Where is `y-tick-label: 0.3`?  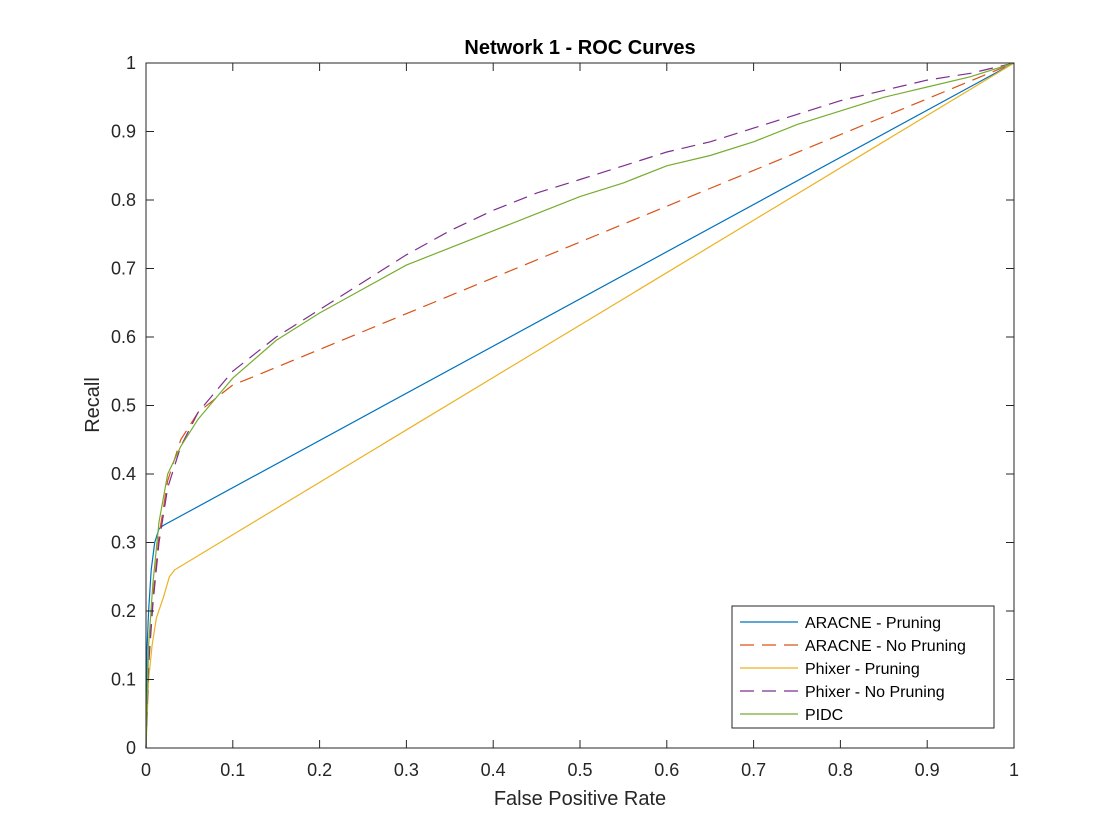
y-tick-label: 0.3 is located at coordinates (123, 543).